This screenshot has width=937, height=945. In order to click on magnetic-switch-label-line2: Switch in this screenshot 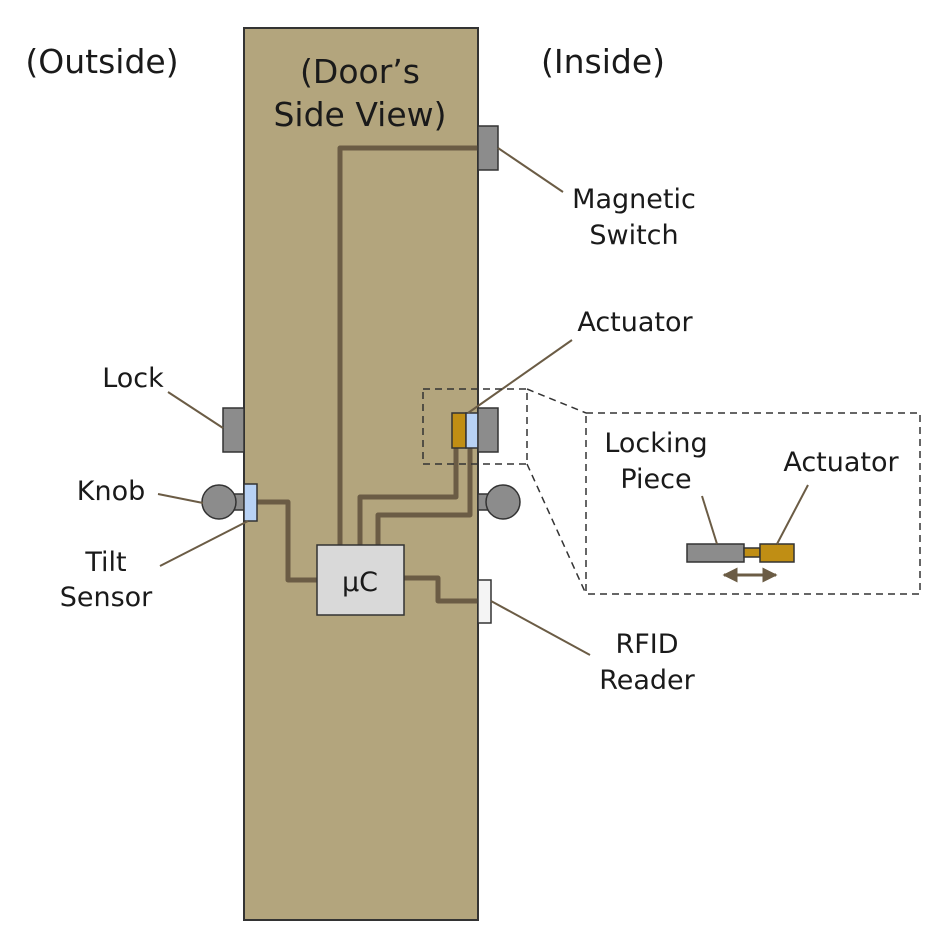, I will do `click(633, 235)`.